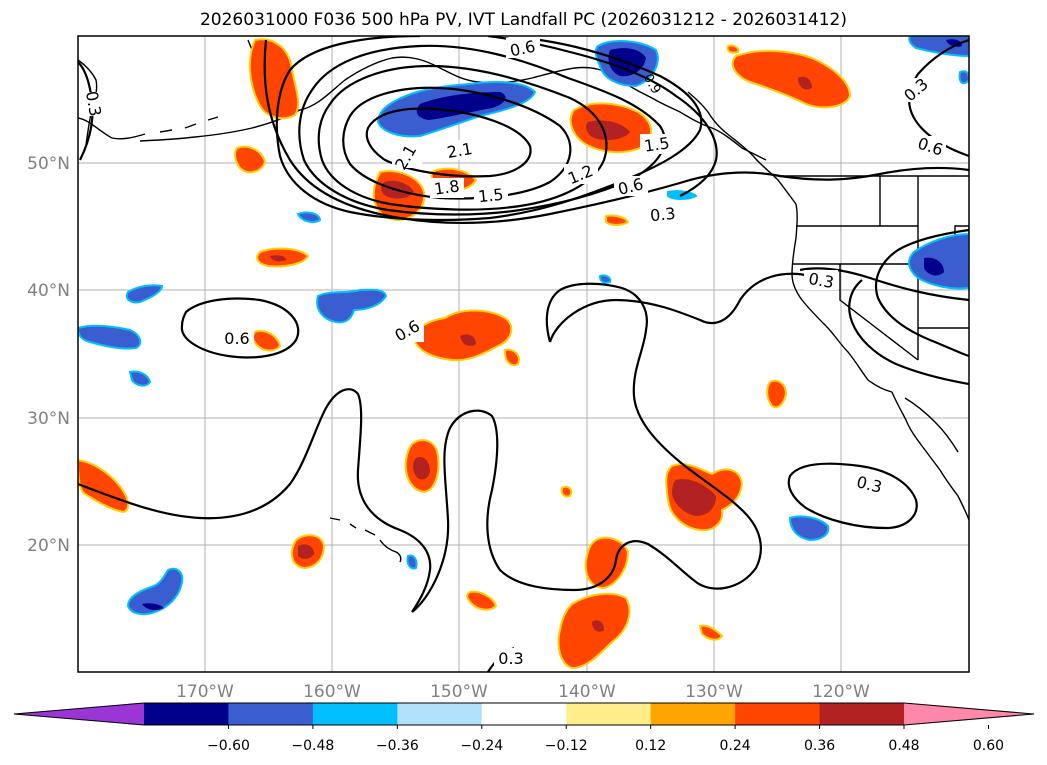  I want to click on west-coast-usa, so click(842, 298).